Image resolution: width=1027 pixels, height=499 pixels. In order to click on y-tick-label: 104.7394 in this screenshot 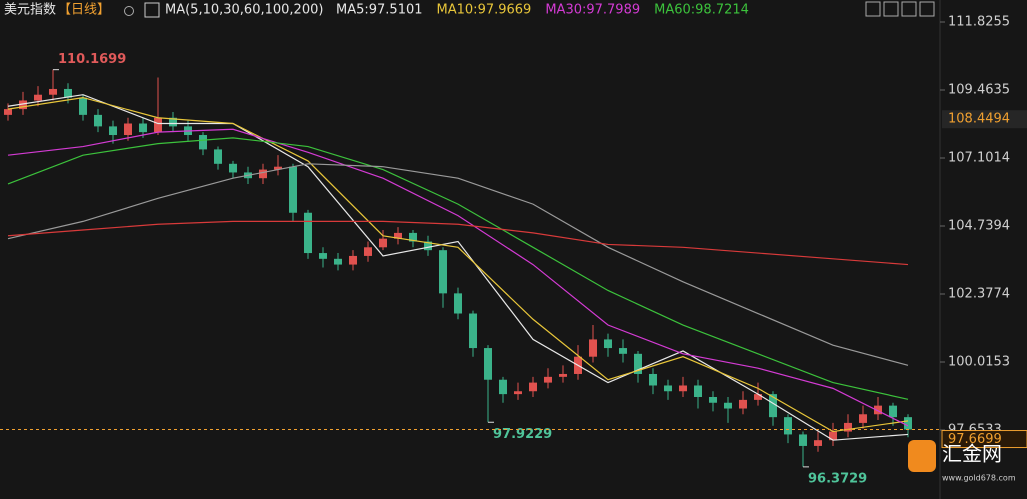, I will do `click(979, 226)`.